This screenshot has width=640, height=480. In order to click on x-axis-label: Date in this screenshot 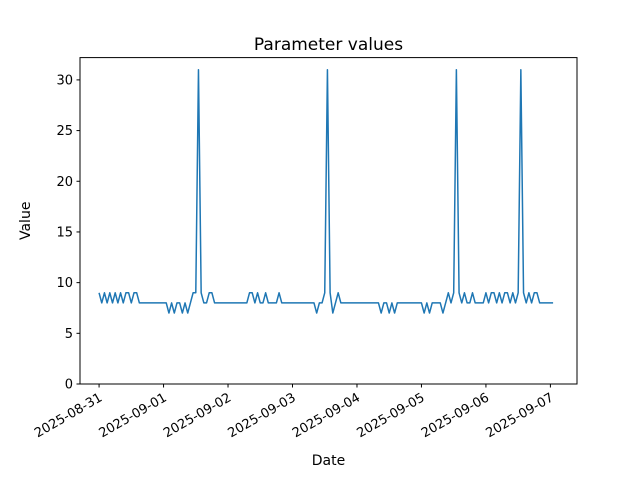, I will do `click(328, 461)`.